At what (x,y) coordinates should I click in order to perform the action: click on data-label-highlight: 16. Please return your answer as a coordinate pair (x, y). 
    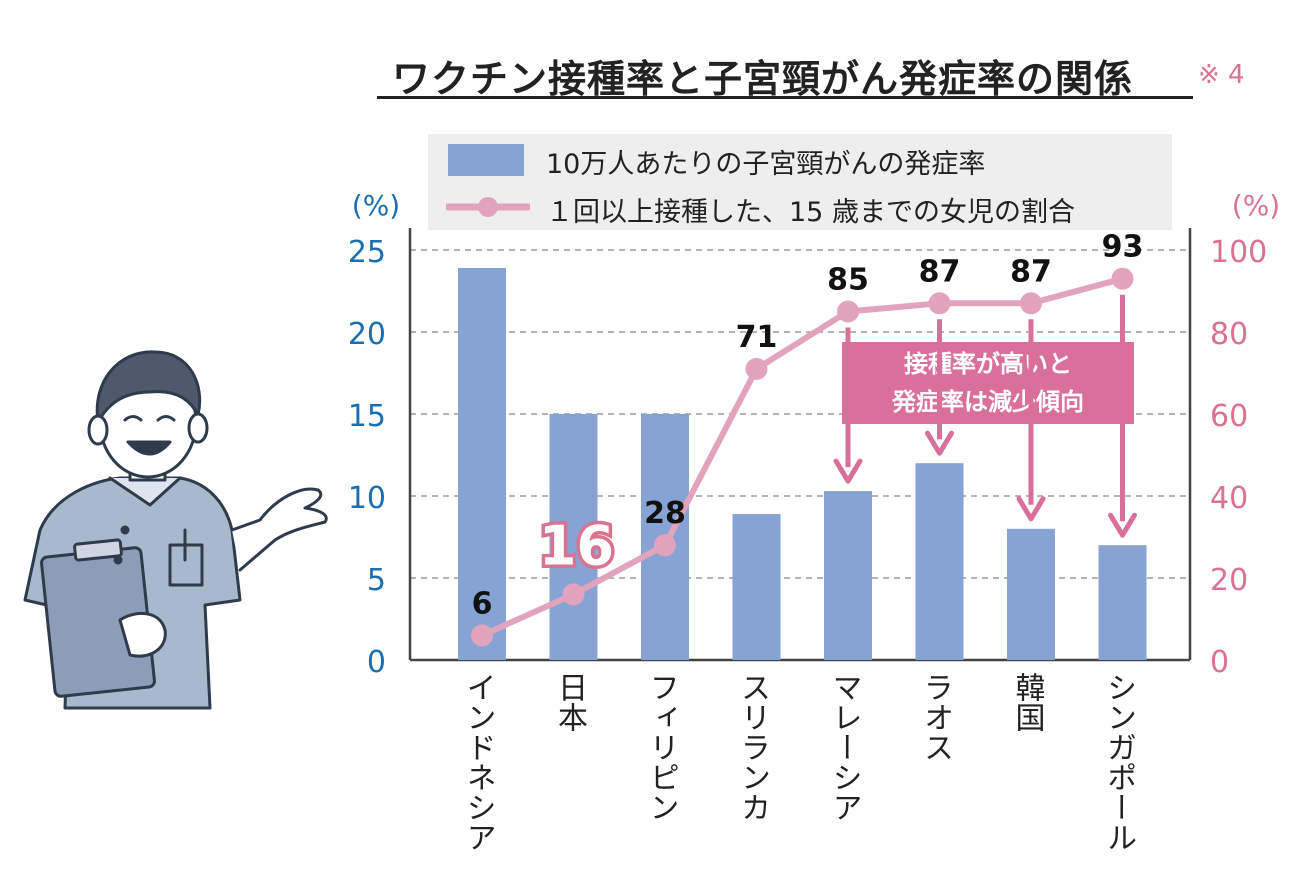
    Looking at the image, I should click on (576, 545).